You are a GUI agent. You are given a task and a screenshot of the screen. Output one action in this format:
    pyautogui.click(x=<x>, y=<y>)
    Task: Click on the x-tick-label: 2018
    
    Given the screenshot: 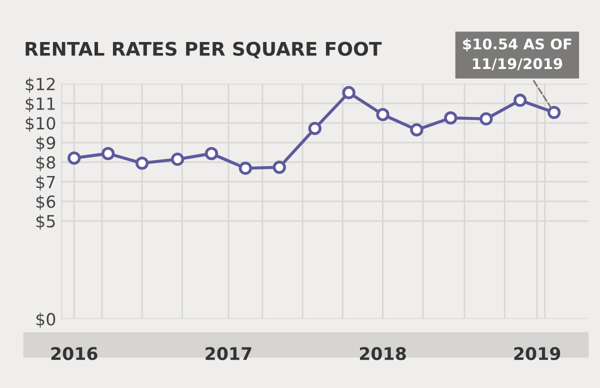 What is the action you would take?
    pyautogui.click(x=383, y=353)
    